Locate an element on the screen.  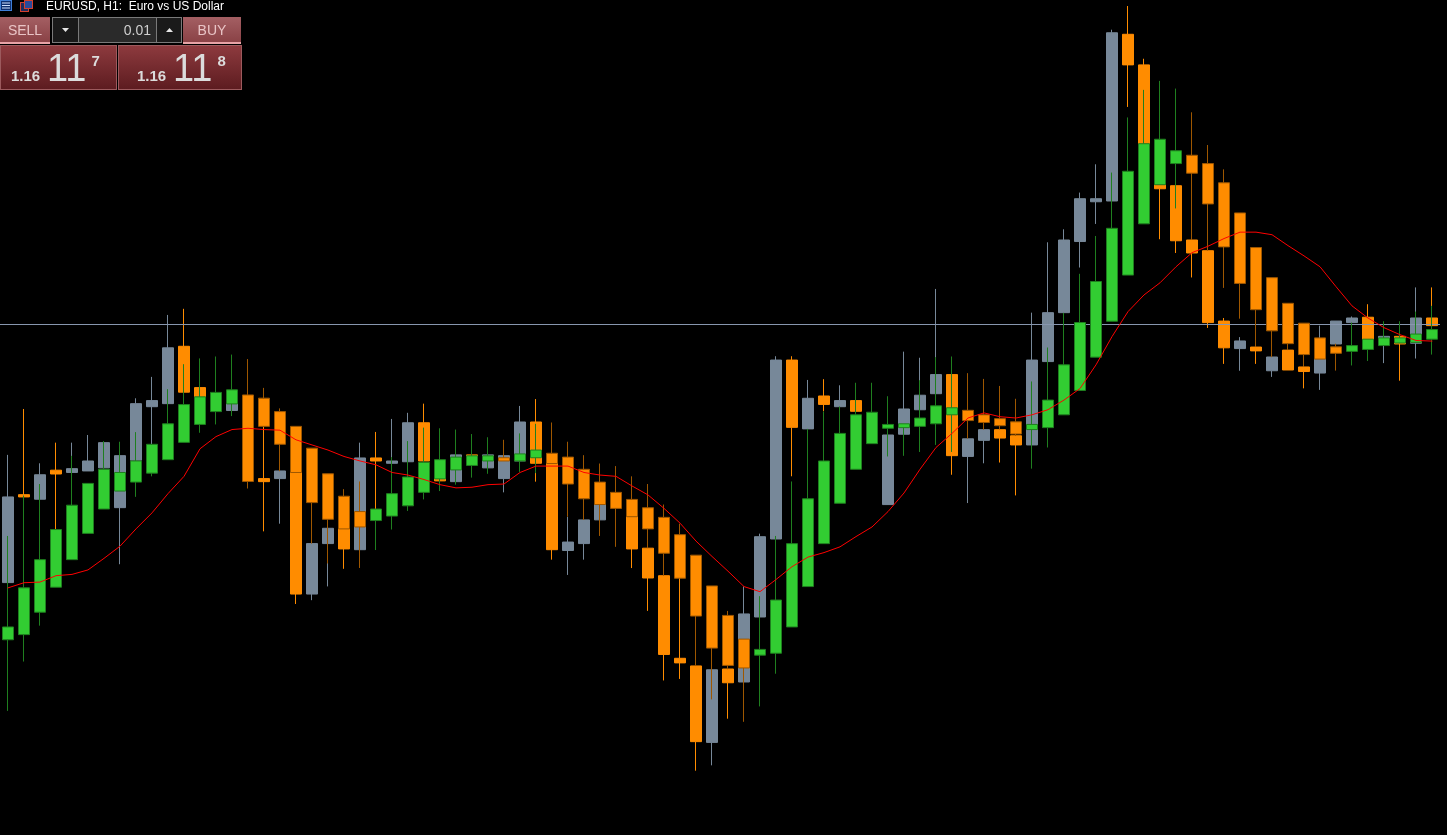
buy-button: BUY is located at coordinates (212, 30).